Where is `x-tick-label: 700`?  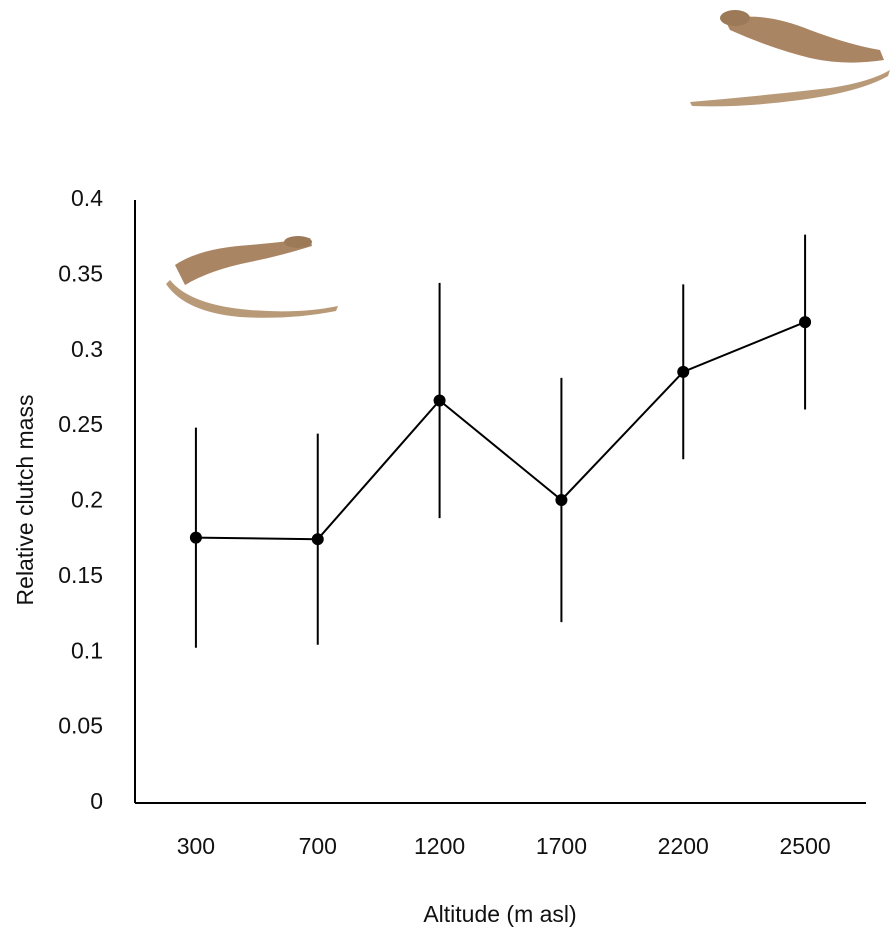
x-tick-label: 700 is located at coordinates (318, 846).